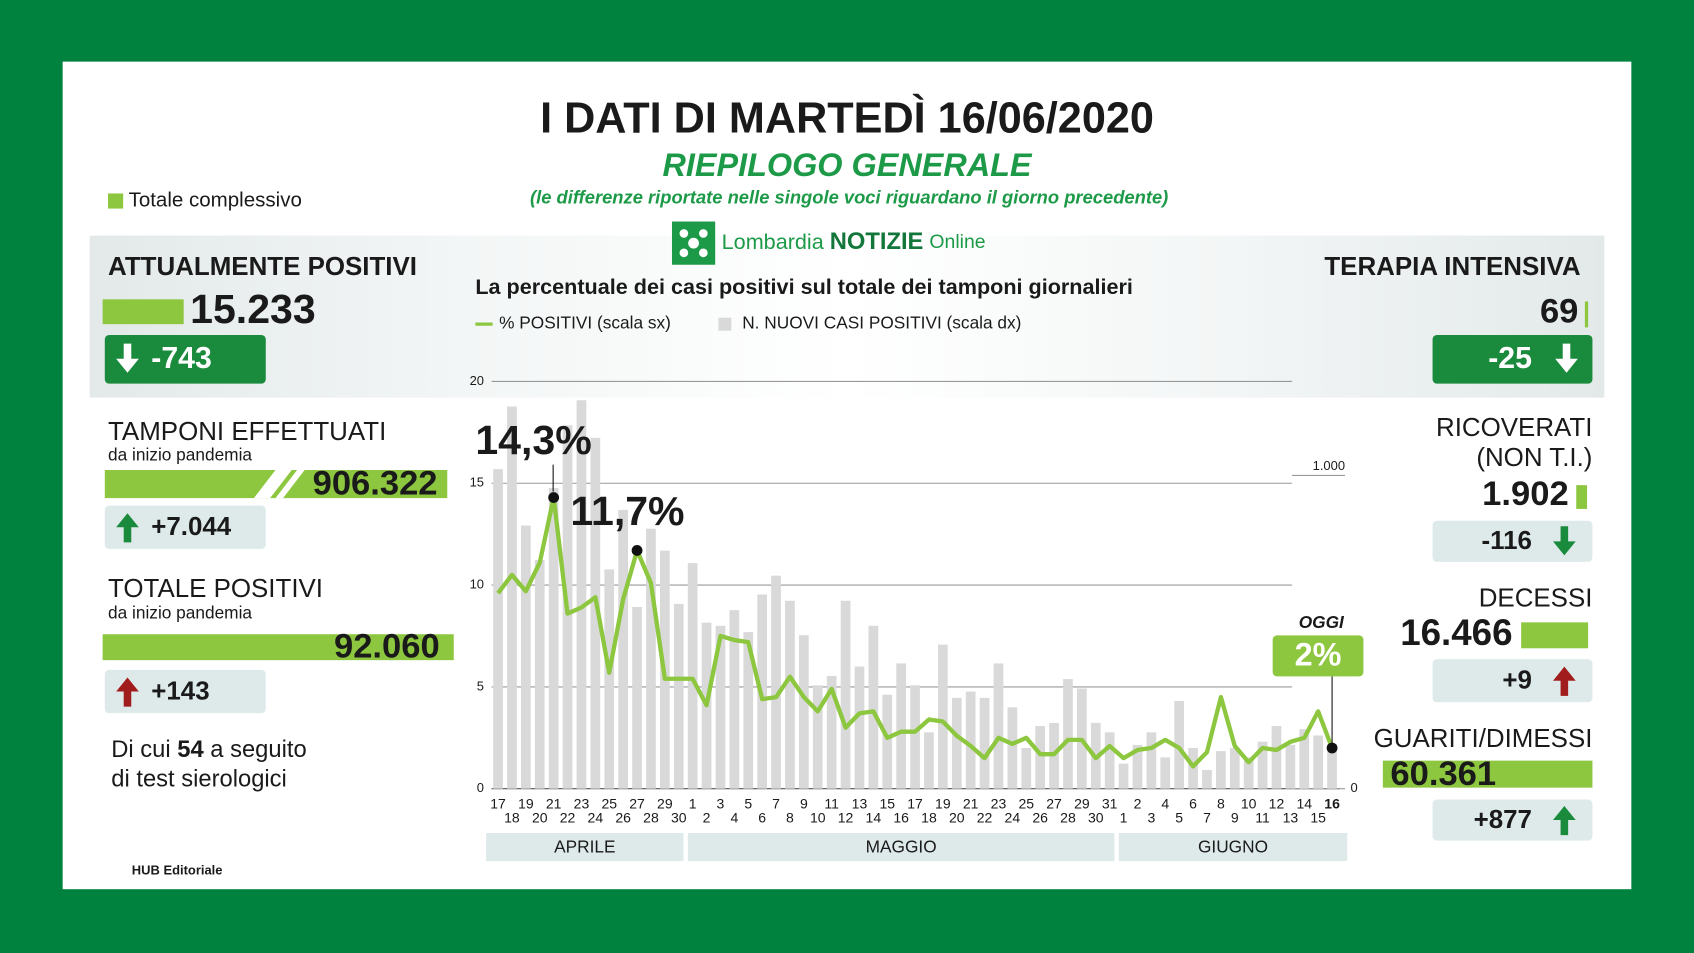  What do you see at coordinates (957, 818) in the screenshot?
I see `x-tick-label: 20` at bounding box center [957, 818].